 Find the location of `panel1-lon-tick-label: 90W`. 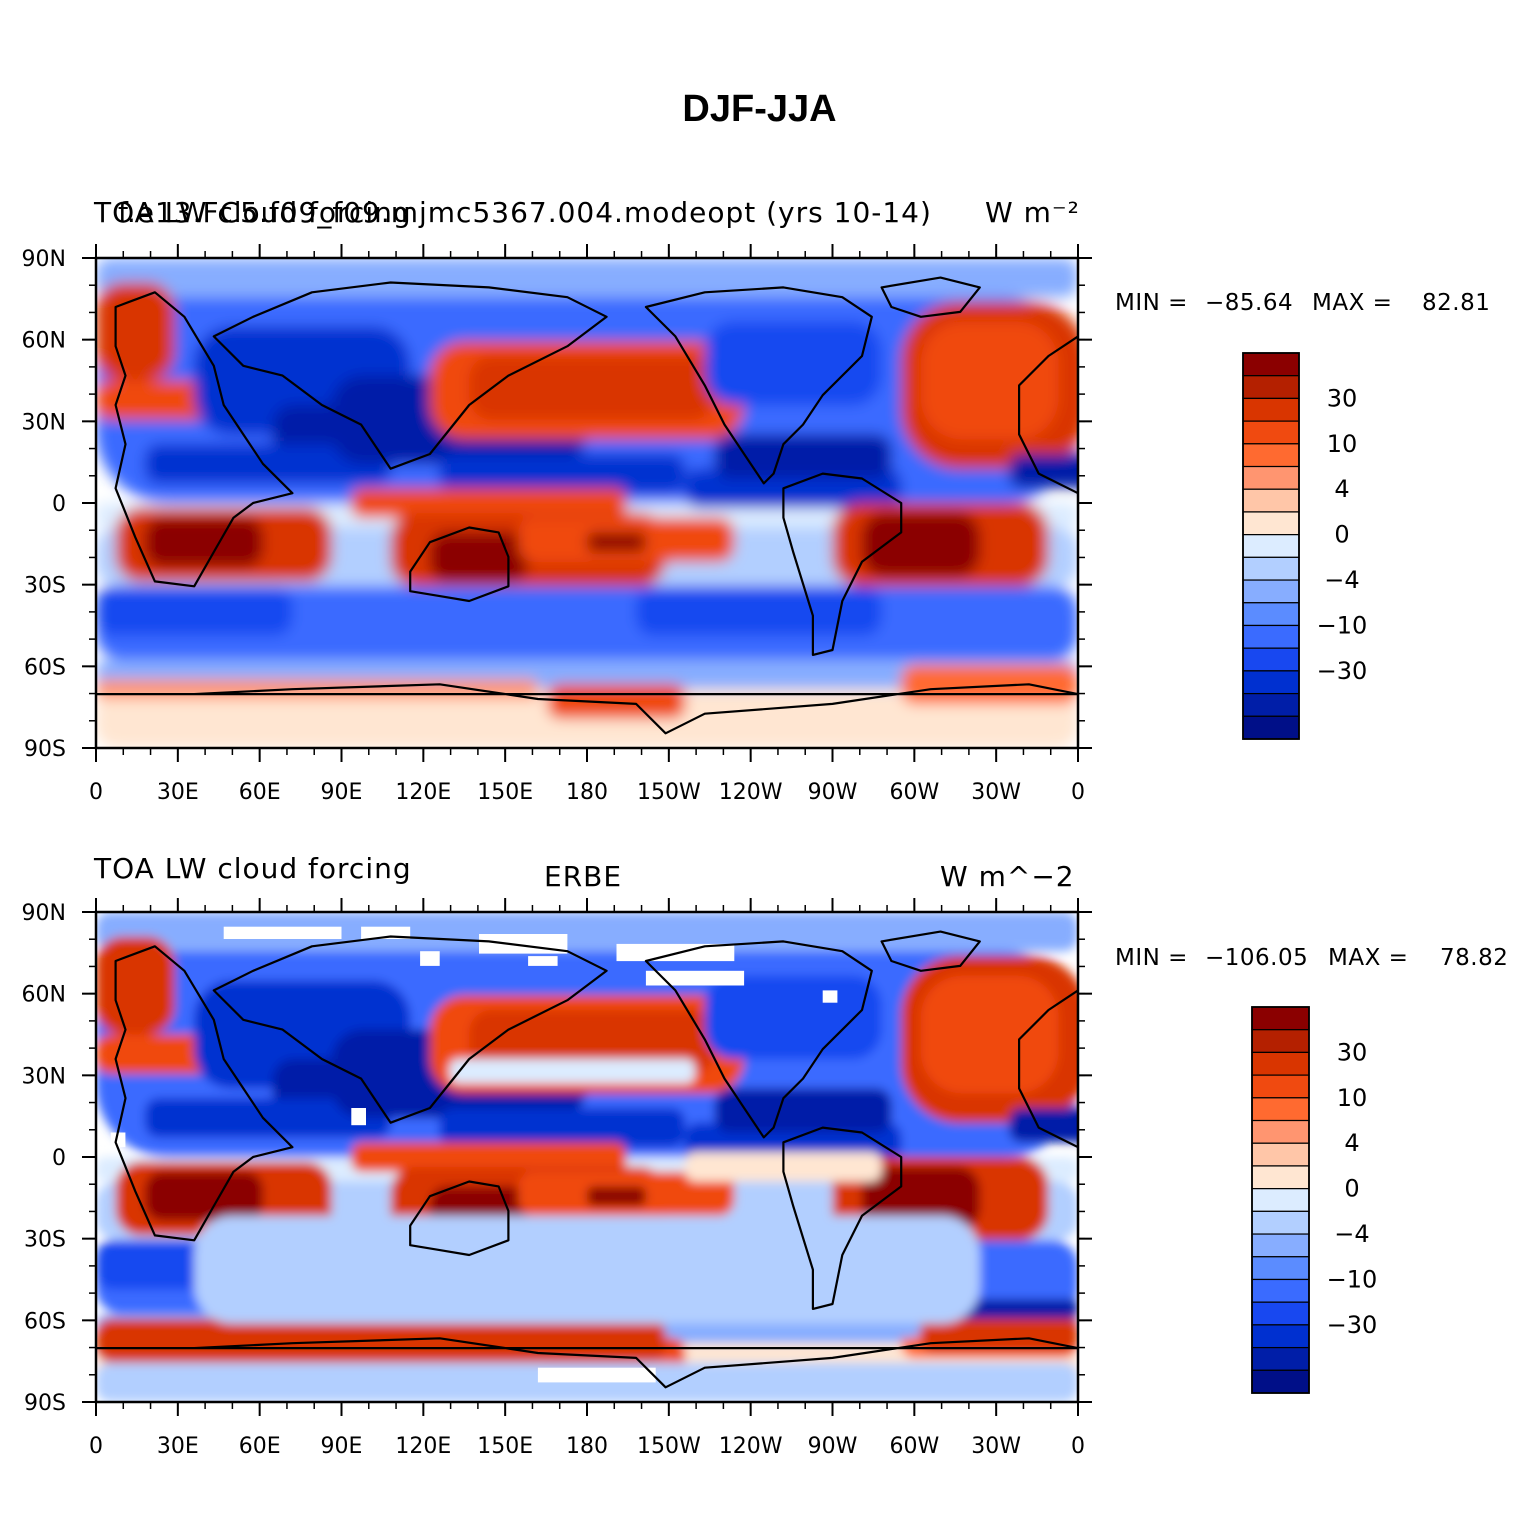

panel1-lon-tick-label: 90W is located at coordinates (833, 792).